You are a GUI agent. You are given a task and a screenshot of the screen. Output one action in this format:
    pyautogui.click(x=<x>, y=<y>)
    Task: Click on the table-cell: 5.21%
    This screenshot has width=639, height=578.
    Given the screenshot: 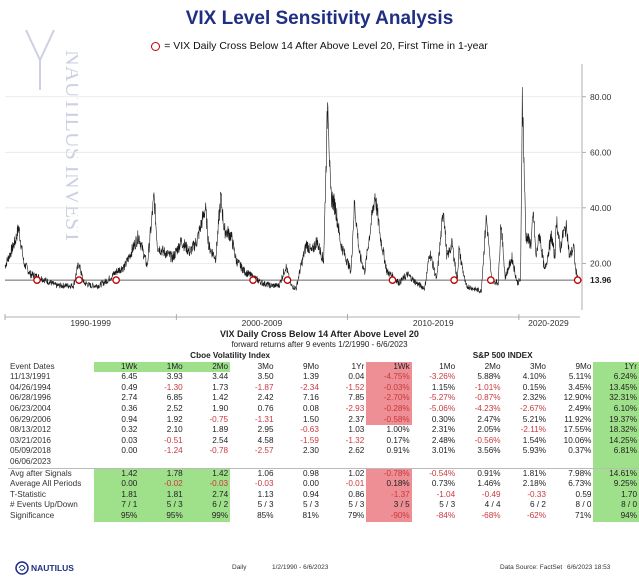 What is the action you would take?
    pyautogui.click(x=534, y=419)
    